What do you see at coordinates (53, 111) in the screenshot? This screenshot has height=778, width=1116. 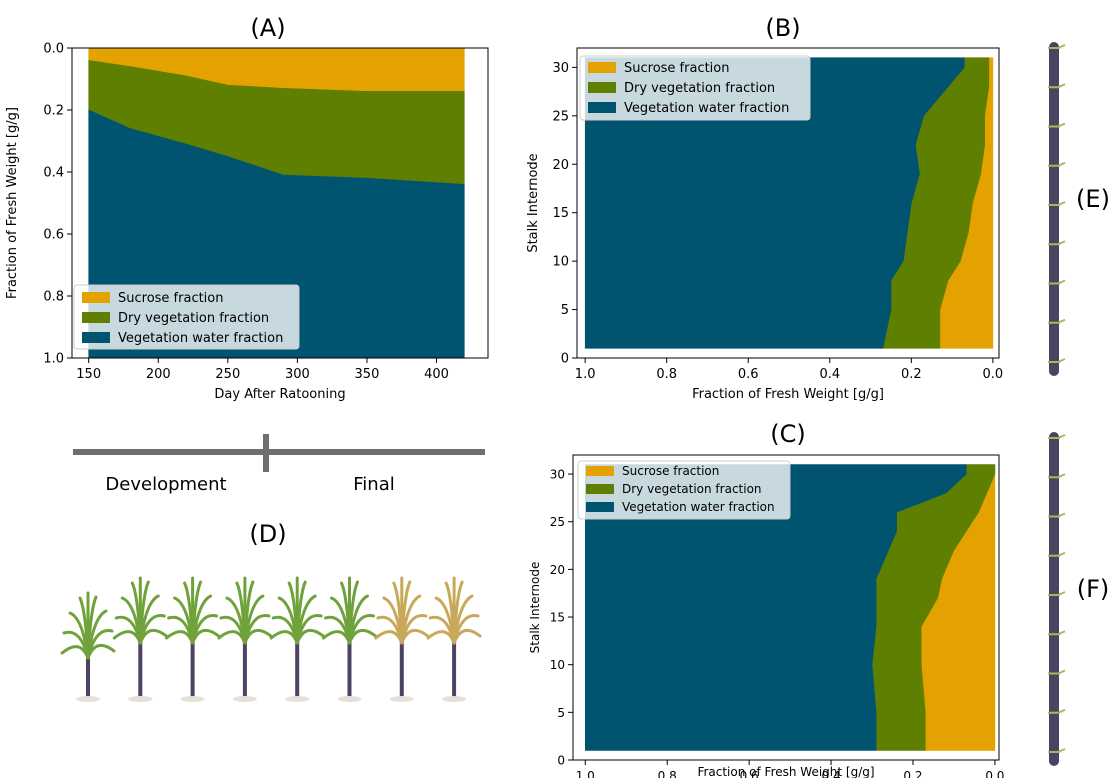 I see `y-tick-label: 0.2` at bounding box center [53, 111].